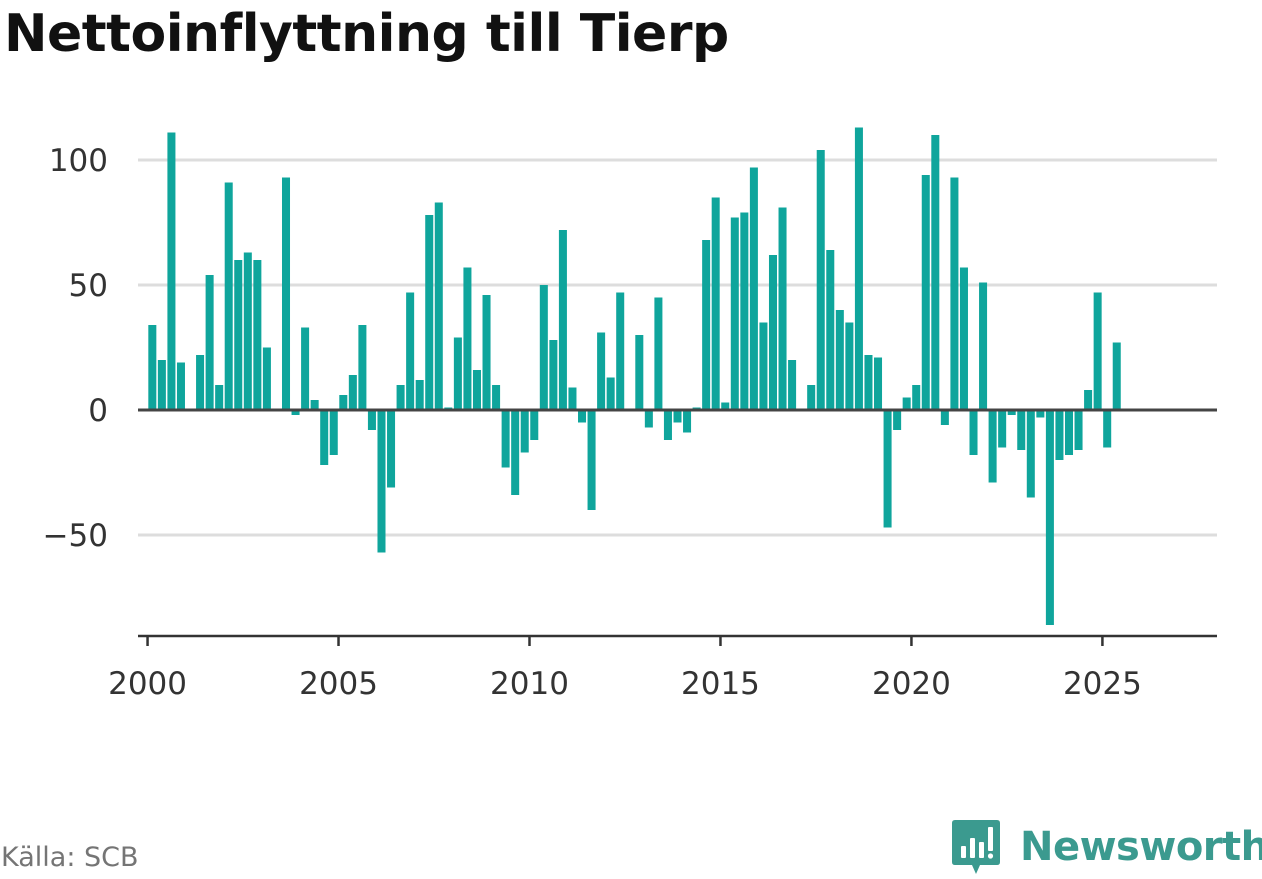 This screenshot has height=879, width=1262. What do you see at coordinates (366, 34) in the screenshot?
I see `chart-title: Nettoinflyttning till Tierp` at bounding box center [366, 34].